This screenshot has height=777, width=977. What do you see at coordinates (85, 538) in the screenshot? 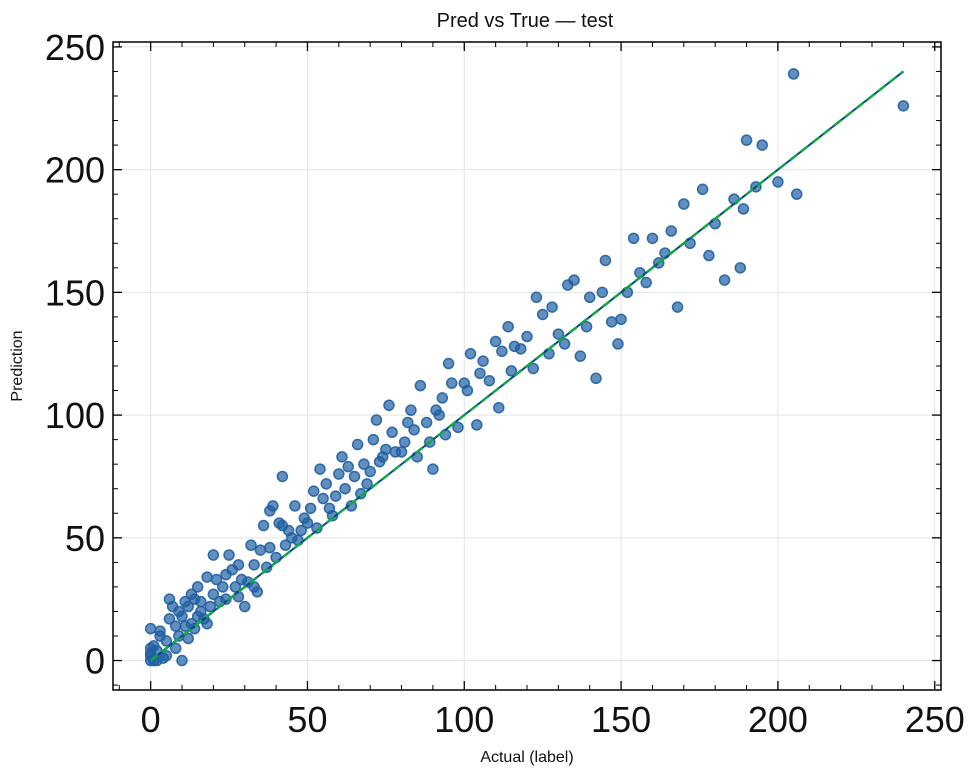
I see `y-tick-label: 50` at bounding box center [85, 538].